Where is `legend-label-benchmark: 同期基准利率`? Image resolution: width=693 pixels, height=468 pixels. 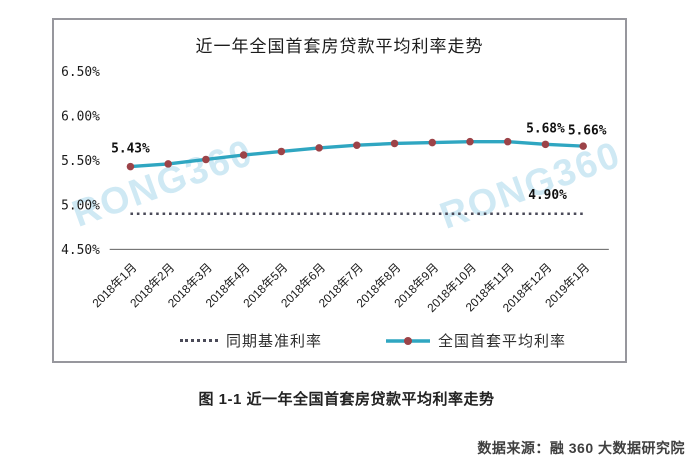
legend-label-benchmark: 同期基准利率 is located at coordinates (274, 341).